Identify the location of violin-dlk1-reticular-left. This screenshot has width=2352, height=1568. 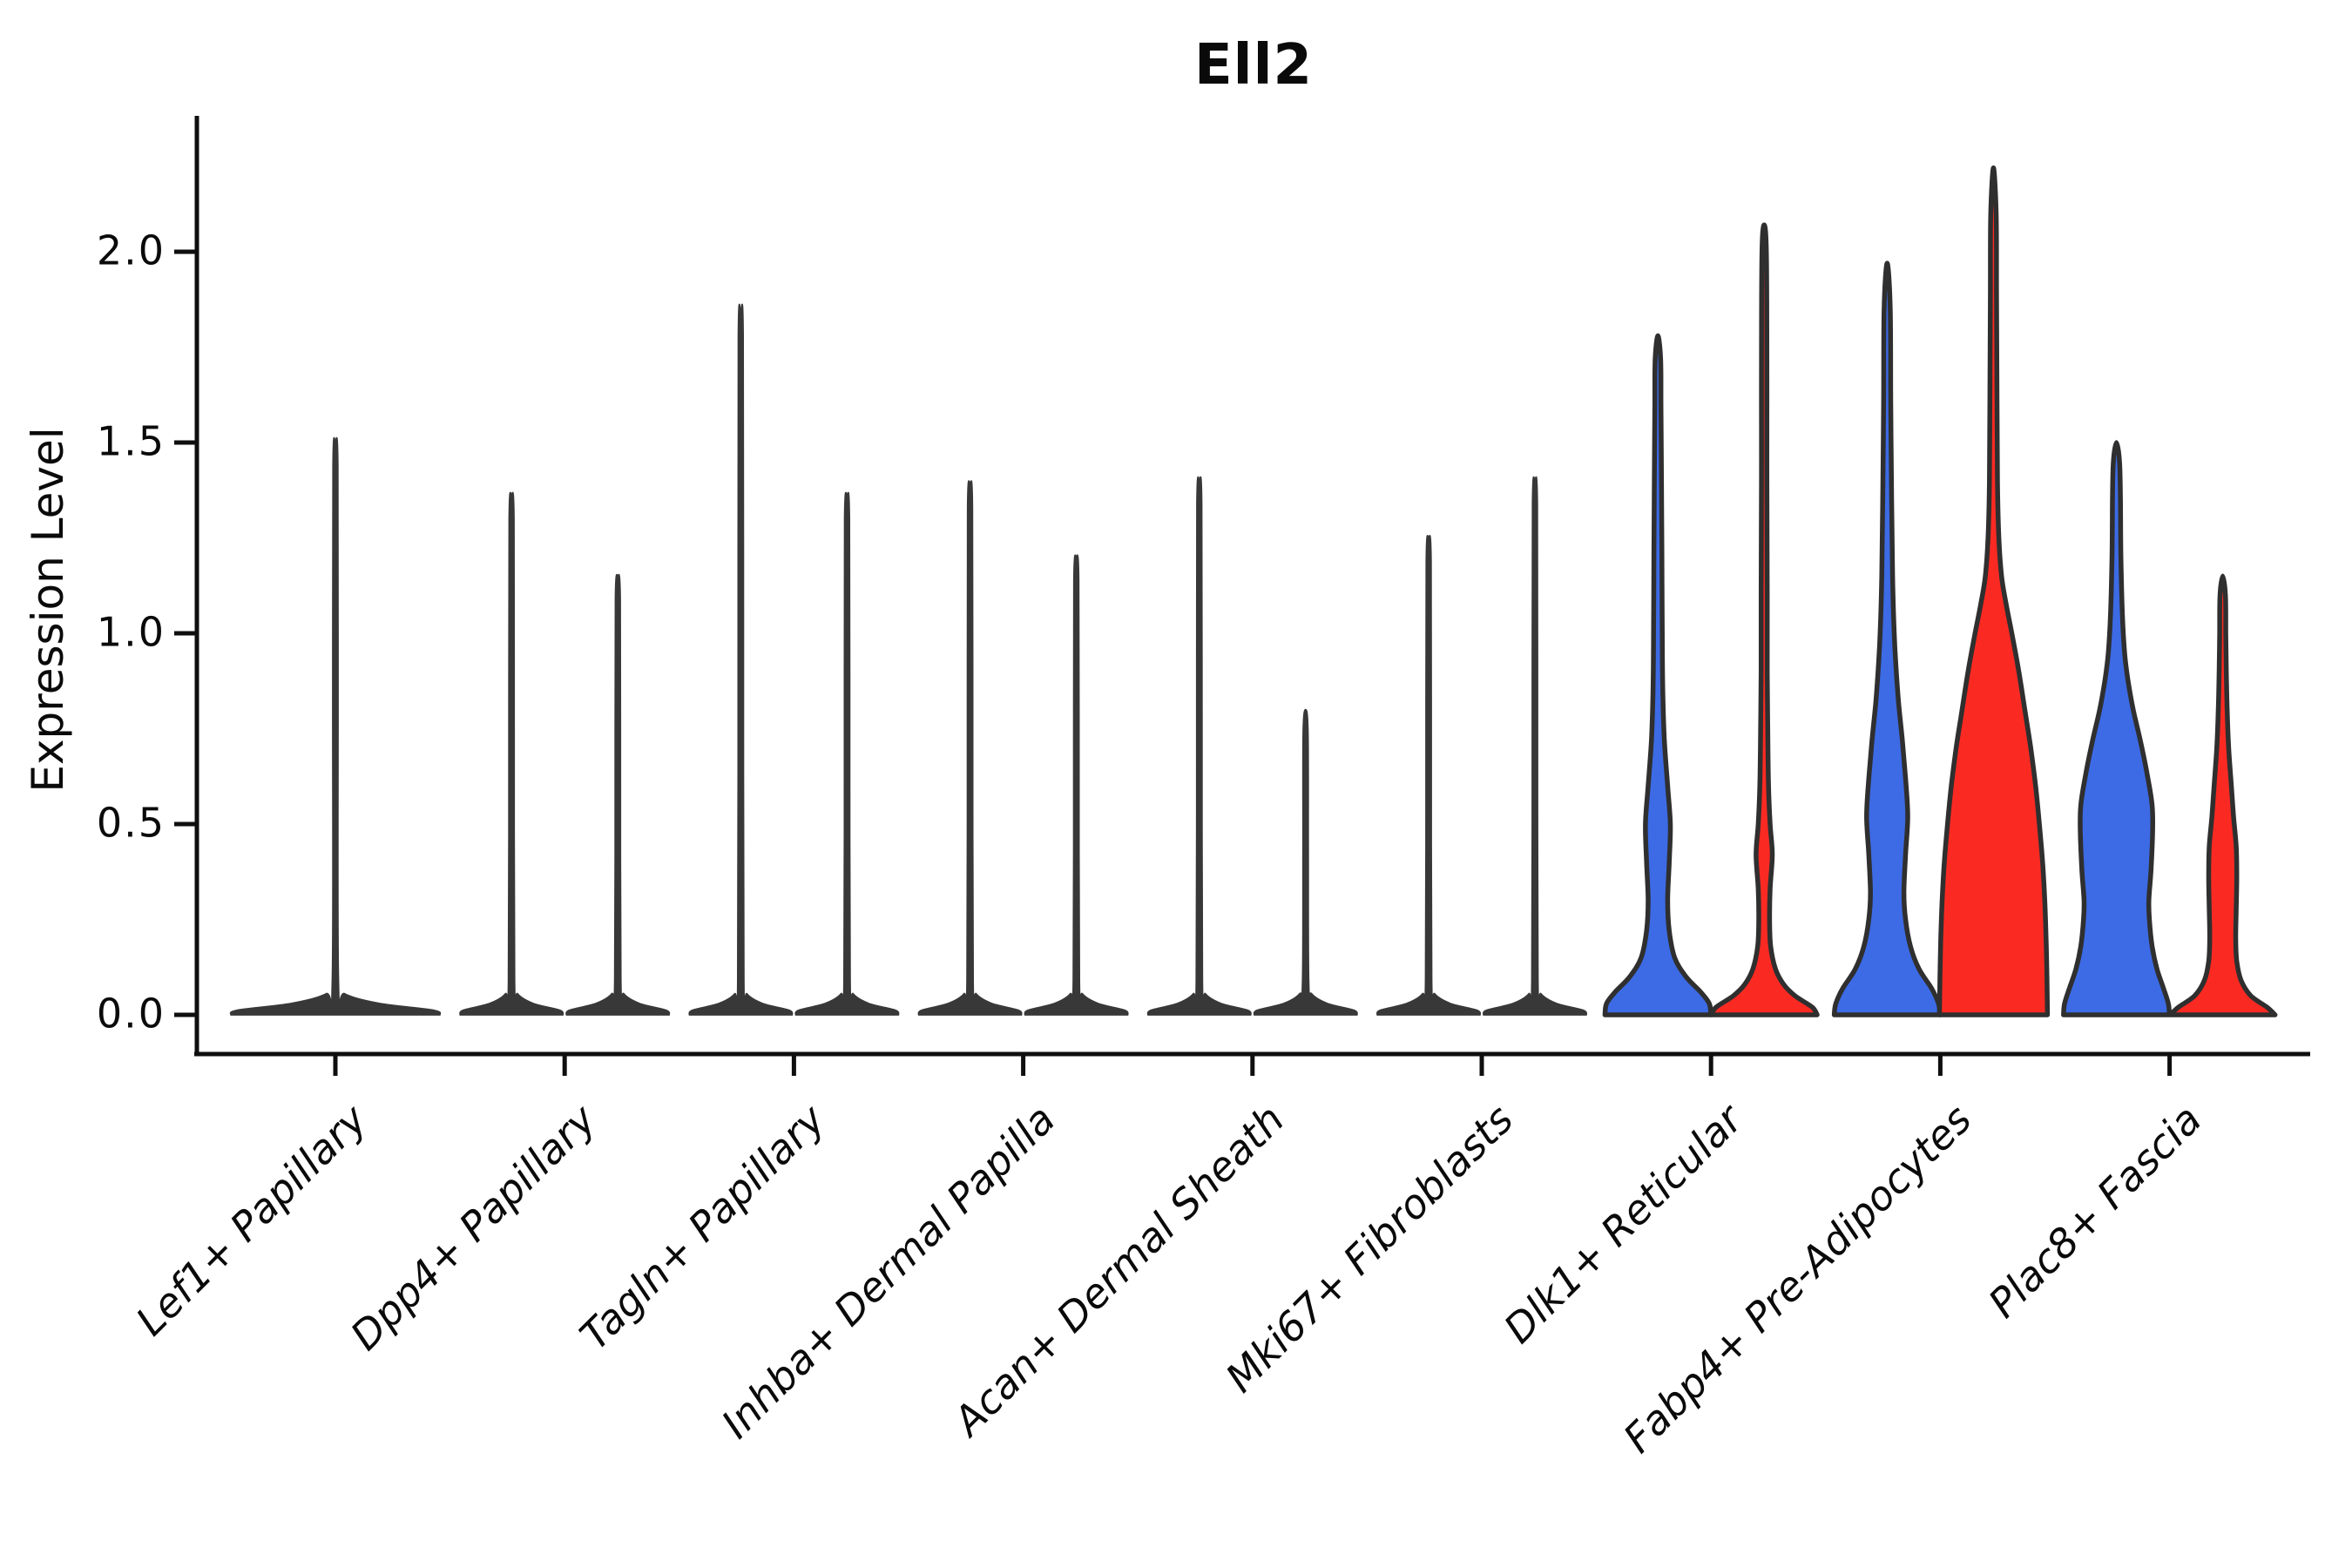
(1657, 675).